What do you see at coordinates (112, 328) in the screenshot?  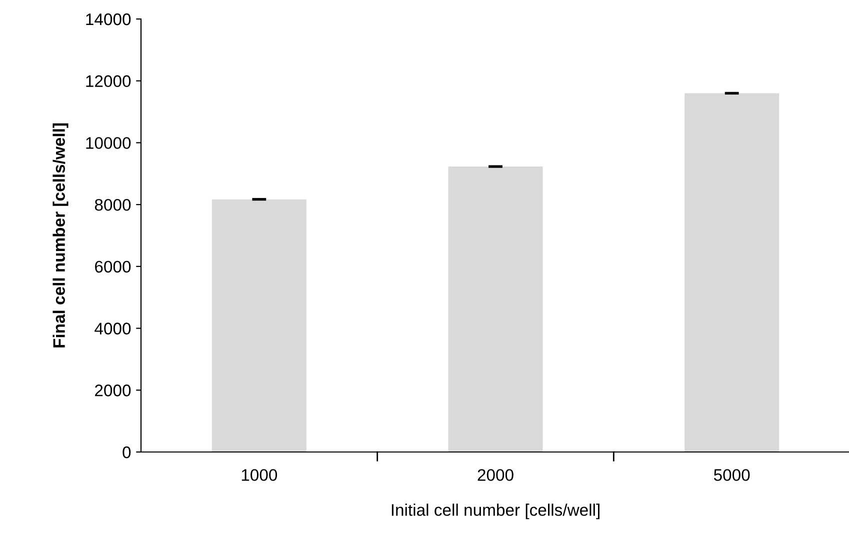 I see `y-tick-label: 4000` at bounding box center [112, 328].